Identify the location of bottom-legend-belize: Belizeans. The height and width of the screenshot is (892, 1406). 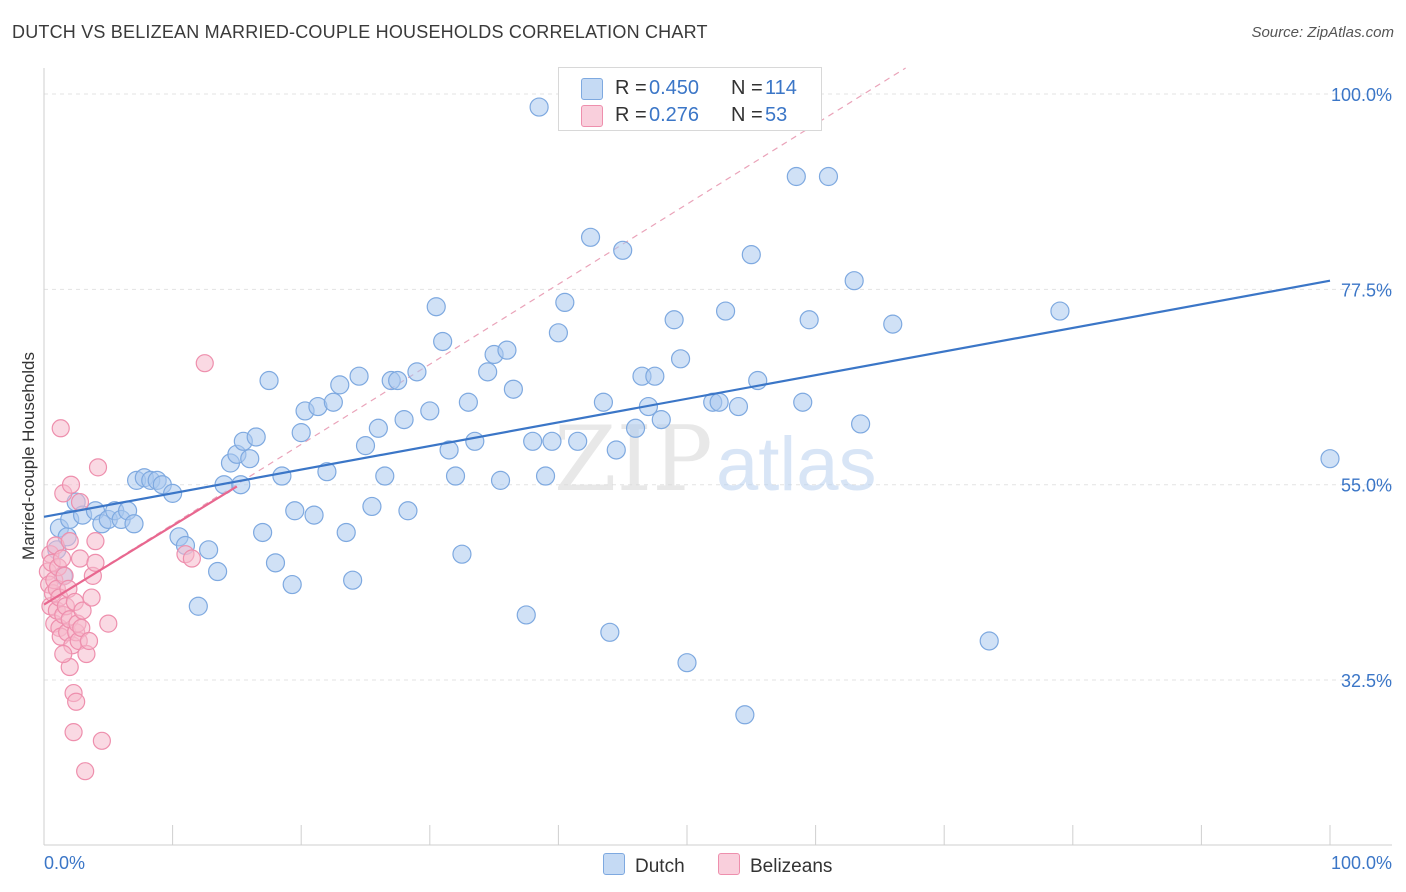
(775, 865).